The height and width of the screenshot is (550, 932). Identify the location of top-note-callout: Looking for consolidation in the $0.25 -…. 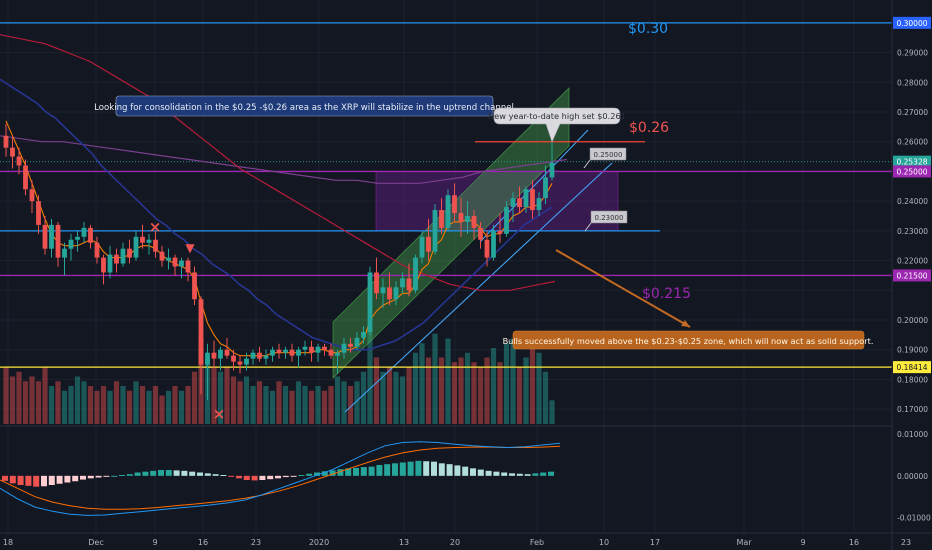
(304, 106).